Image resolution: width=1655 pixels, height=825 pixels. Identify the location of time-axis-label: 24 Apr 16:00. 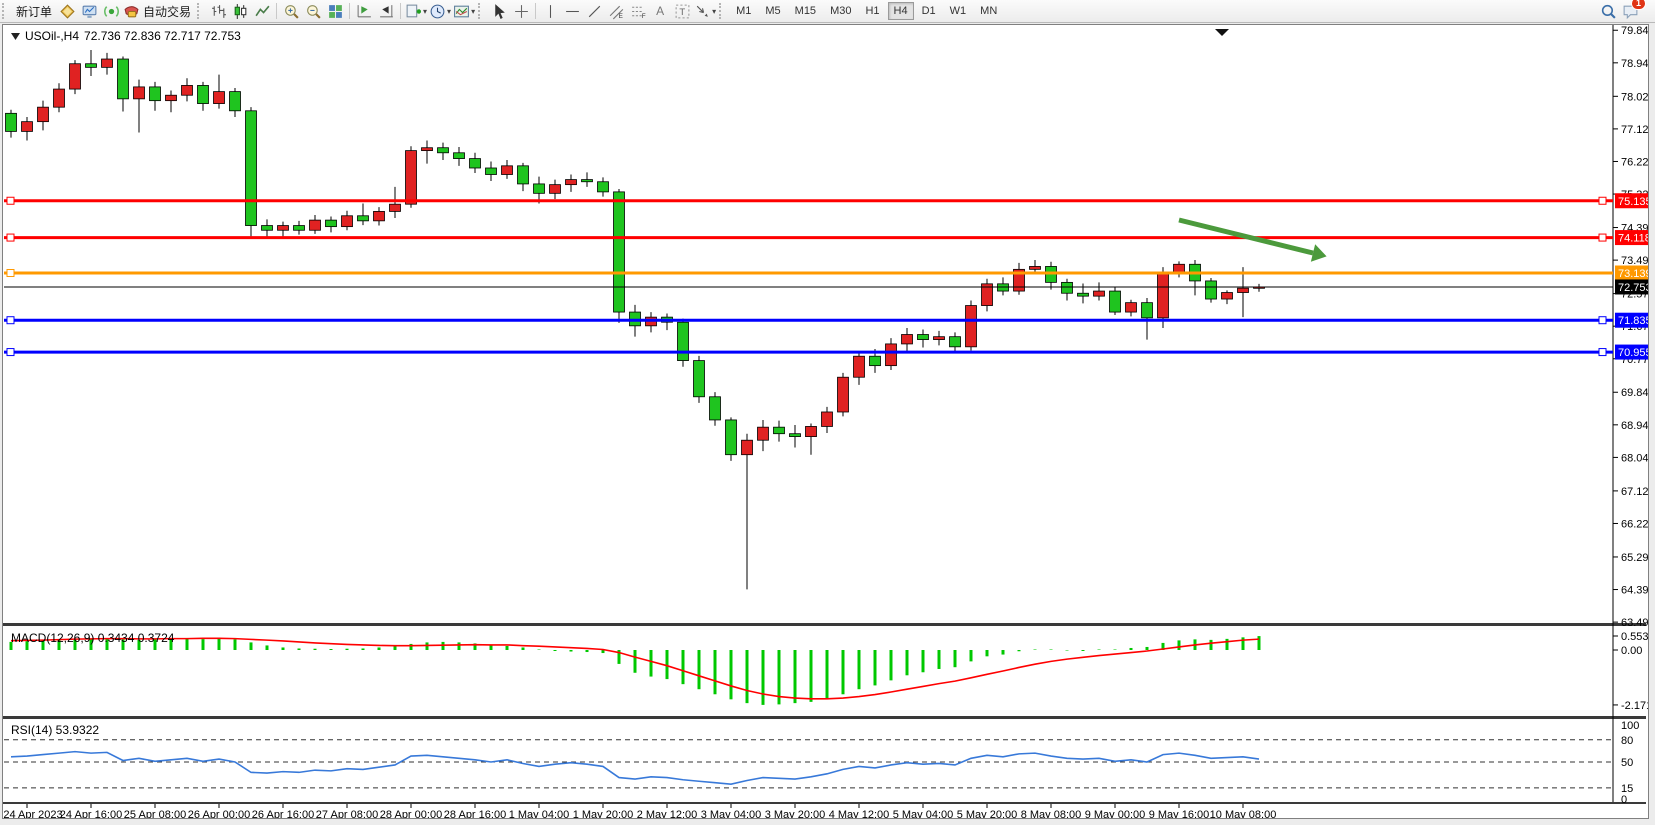
(91, 813).